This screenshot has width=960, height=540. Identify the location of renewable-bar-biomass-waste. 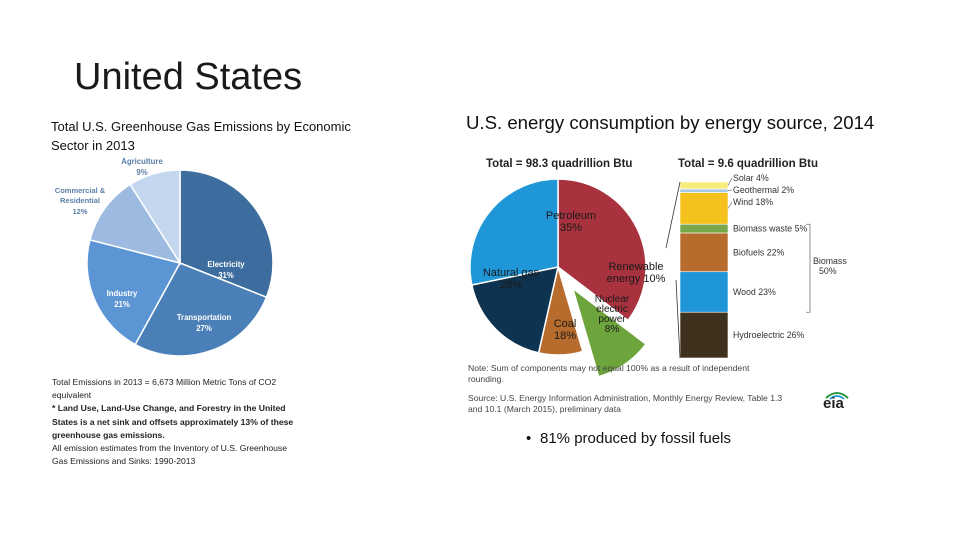
(704, 228).